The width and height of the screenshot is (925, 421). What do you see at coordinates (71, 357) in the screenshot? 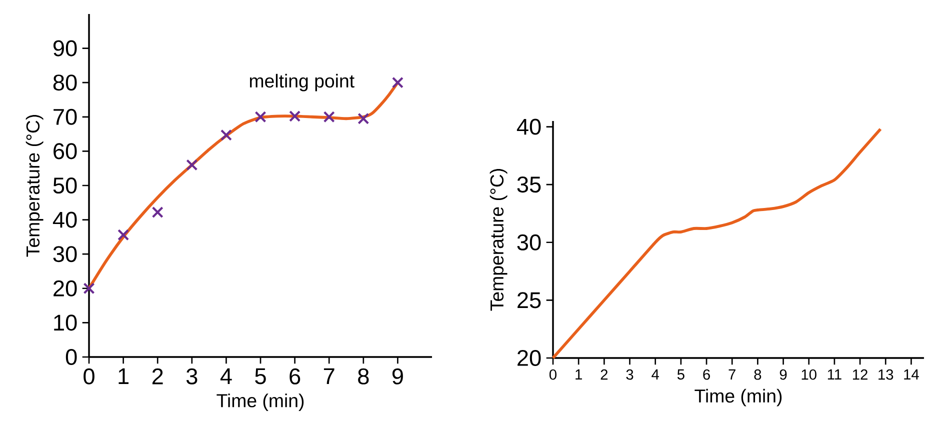
I see `y-tick-label: 0` at bounding box center [71, 357].